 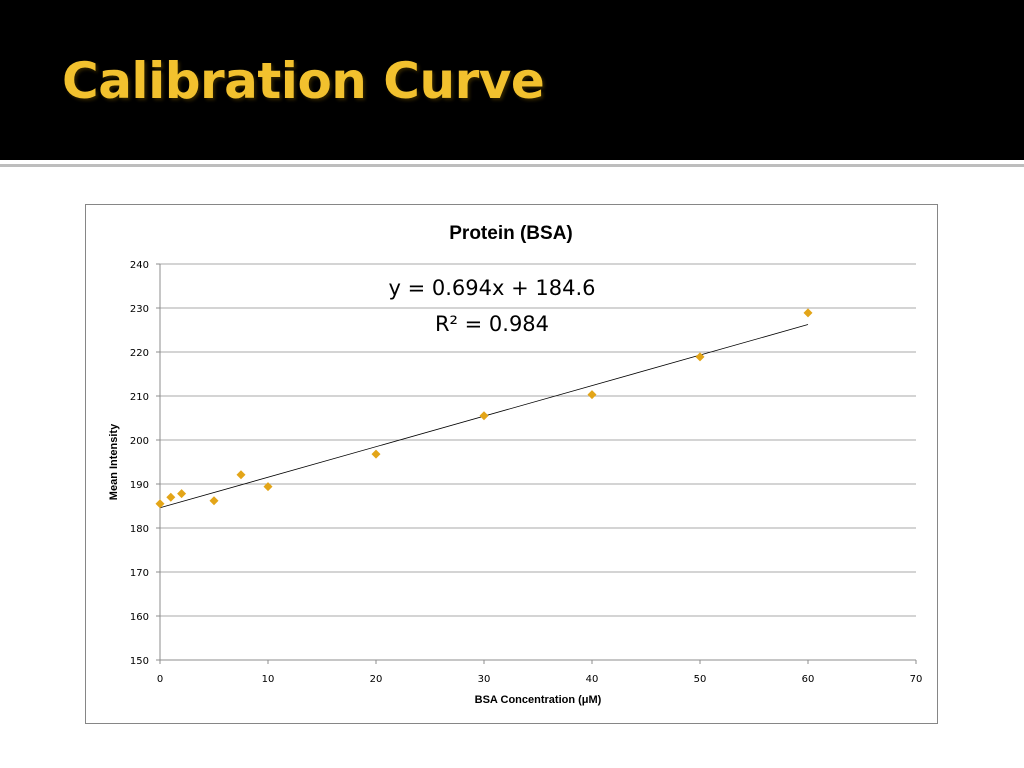 What do you see at coordinates (592, 679) in the screenshot?
I see `x-tick-label: 40` at bounding box center [592, 679].